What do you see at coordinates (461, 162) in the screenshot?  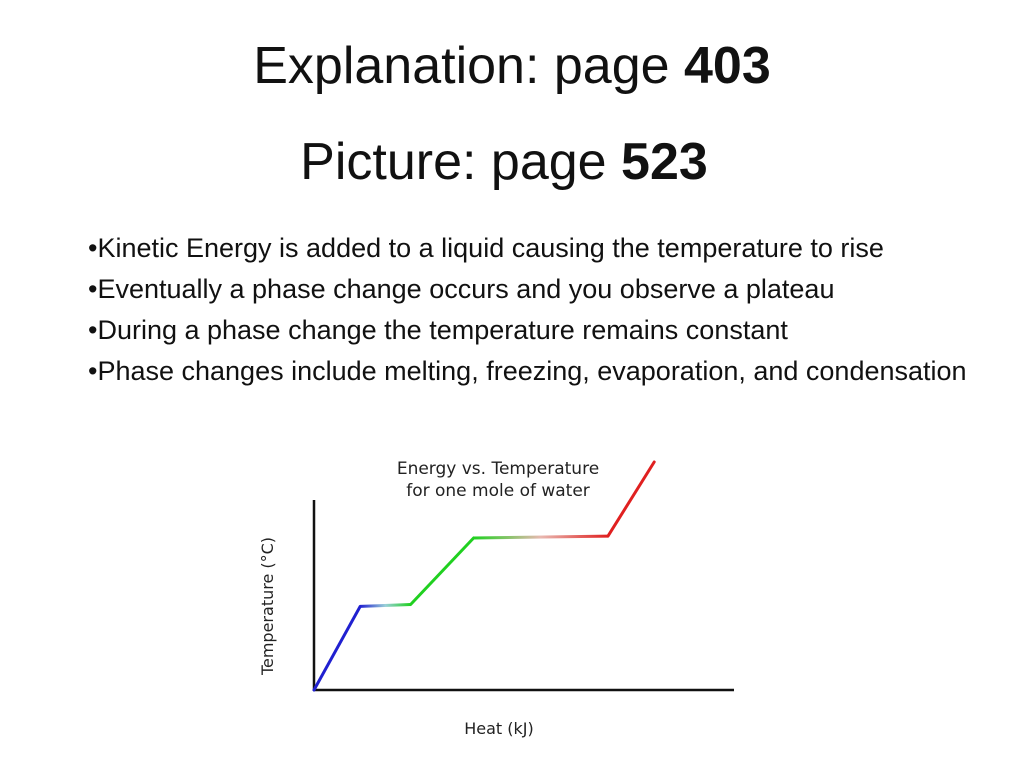 I see `picture-label: Picture: page` at bounding box center [461, 162].